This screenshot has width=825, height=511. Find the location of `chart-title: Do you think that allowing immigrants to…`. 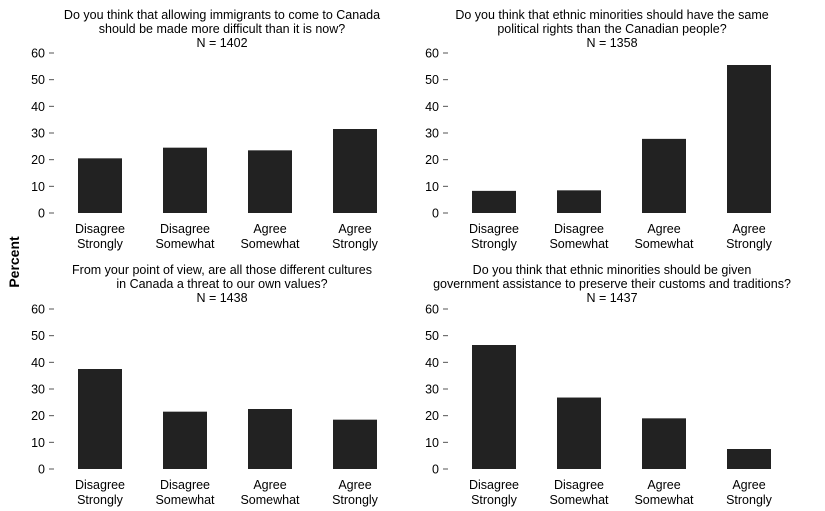

chart-title: Do you think that allowing immigrants to… is located at coordinates (222, 15).